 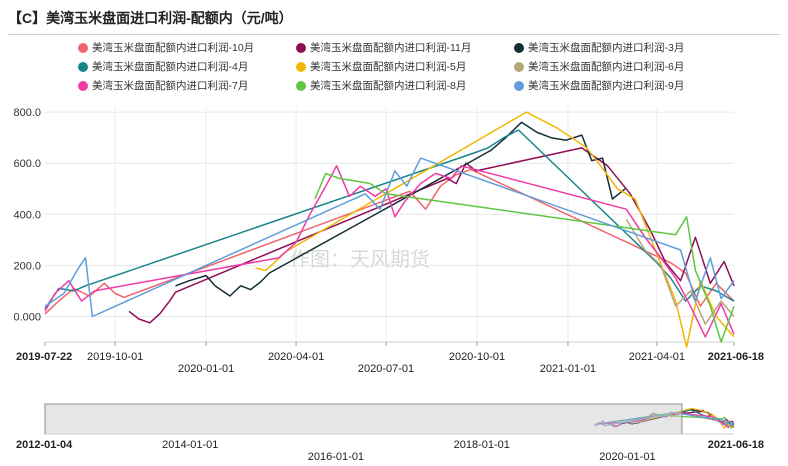 I want to click on legend-label: 美湾玉米盘面配额内进口利润-6月, so click(x=606, y=67).